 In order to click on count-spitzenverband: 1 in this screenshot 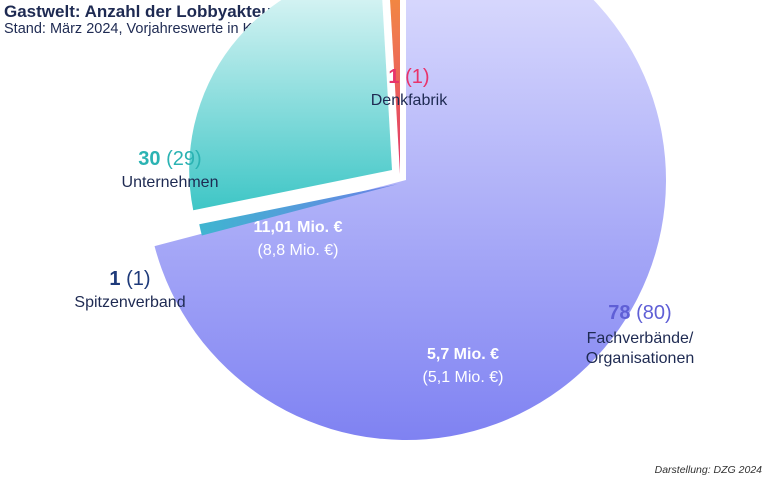, I will do `click(115, 279)`.